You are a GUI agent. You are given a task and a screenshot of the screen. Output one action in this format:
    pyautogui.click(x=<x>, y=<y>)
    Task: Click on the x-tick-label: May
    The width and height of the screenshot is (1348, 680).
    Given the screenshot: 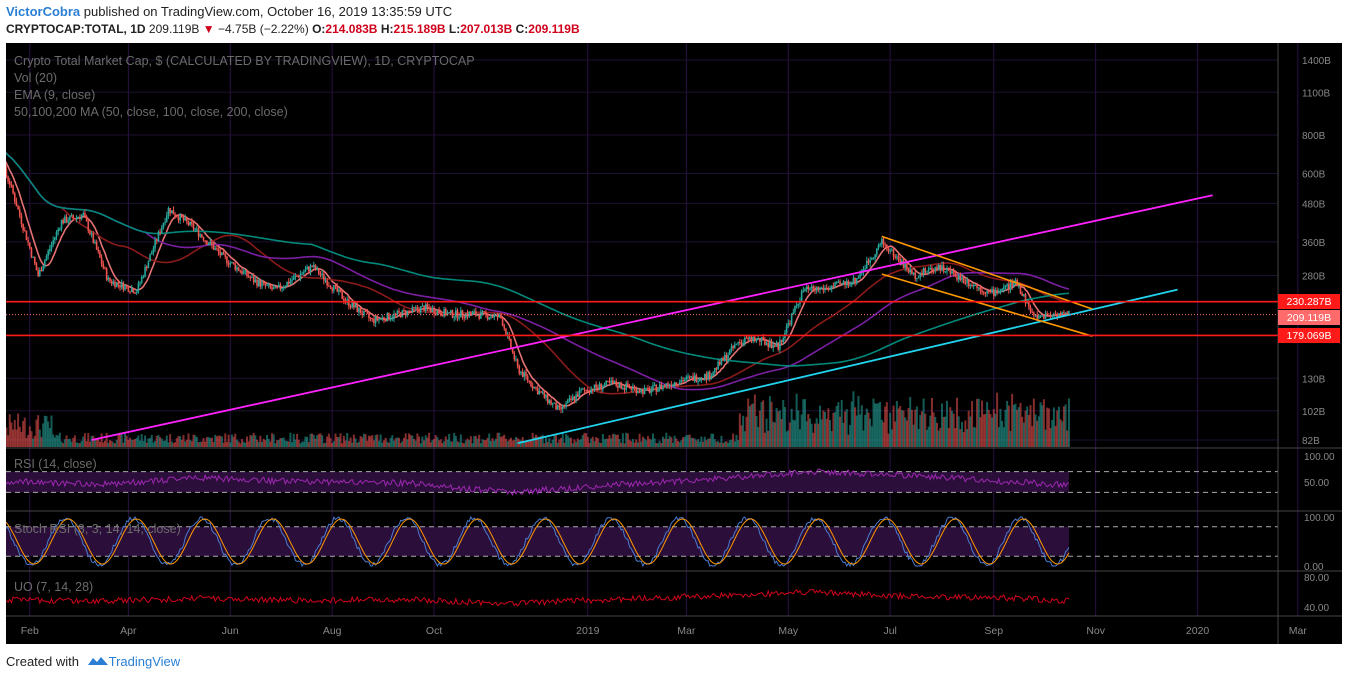 What is the action you would take?
    pyautogui.click(x=788, y=631)
    